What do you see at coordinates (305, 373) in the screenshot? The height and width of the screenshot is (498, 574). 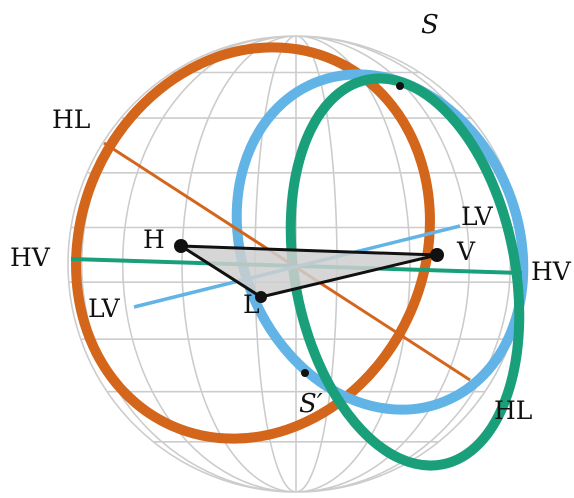 I see `point-s-prime-dot` at bounding box center [305, 373].